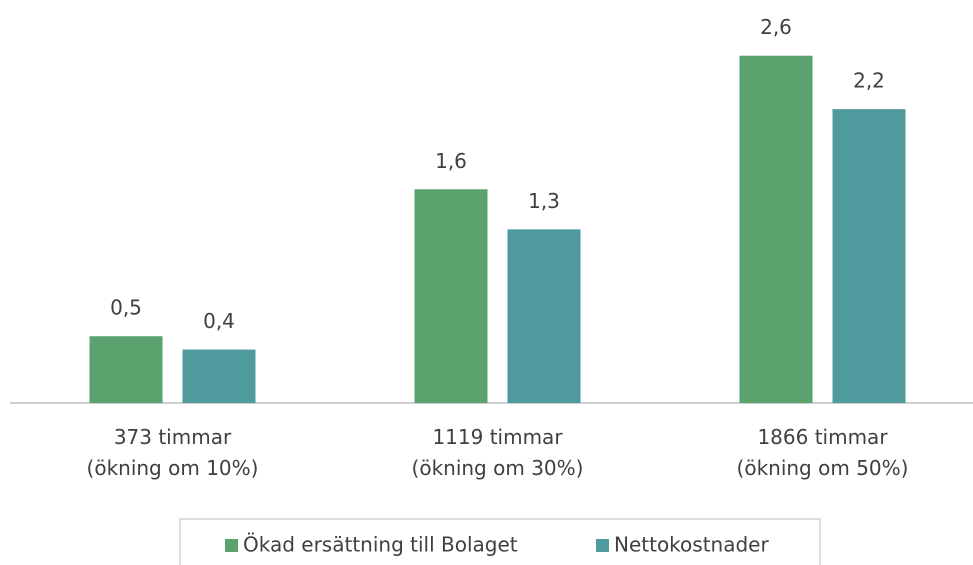 Image resolution: width=973 pixels, height=565 pixels. Describe the element at coordinates (172, 452) in the screenshot. I see `x-tick-label: 373 timmar (ökning om 10%)` at that location.